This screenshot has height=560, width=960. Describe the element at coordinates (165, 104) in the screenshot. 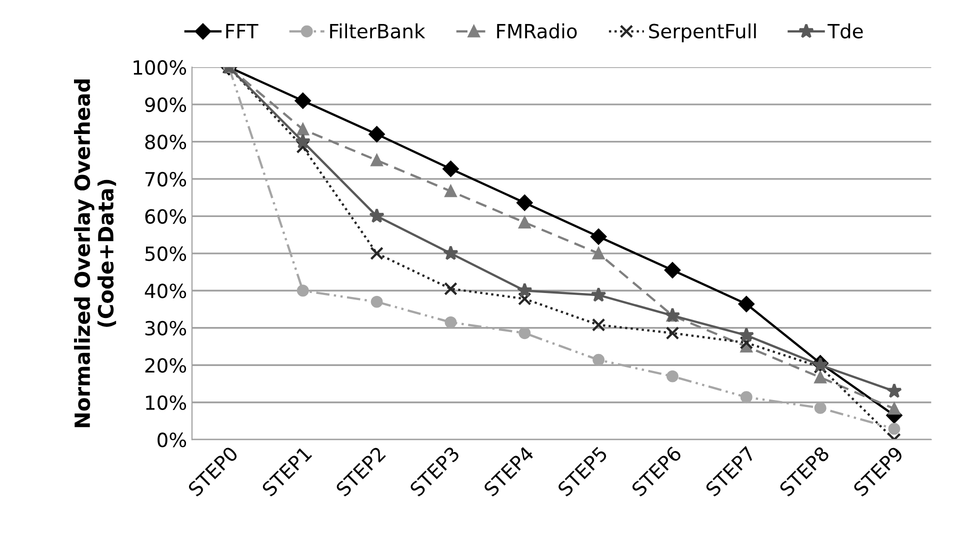

I see `y-tick-label: 90%` at that location.